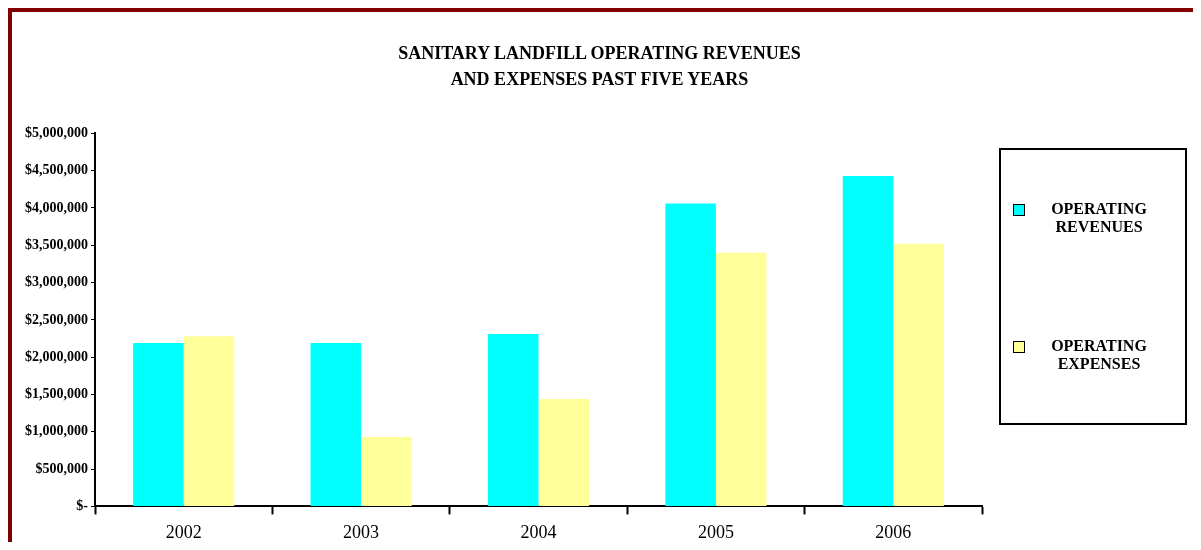  What do you see at coordinates (56, 170) in the screenshot?
I see `y-tick-label: $4,500,000` at bounding box center [56, 170].